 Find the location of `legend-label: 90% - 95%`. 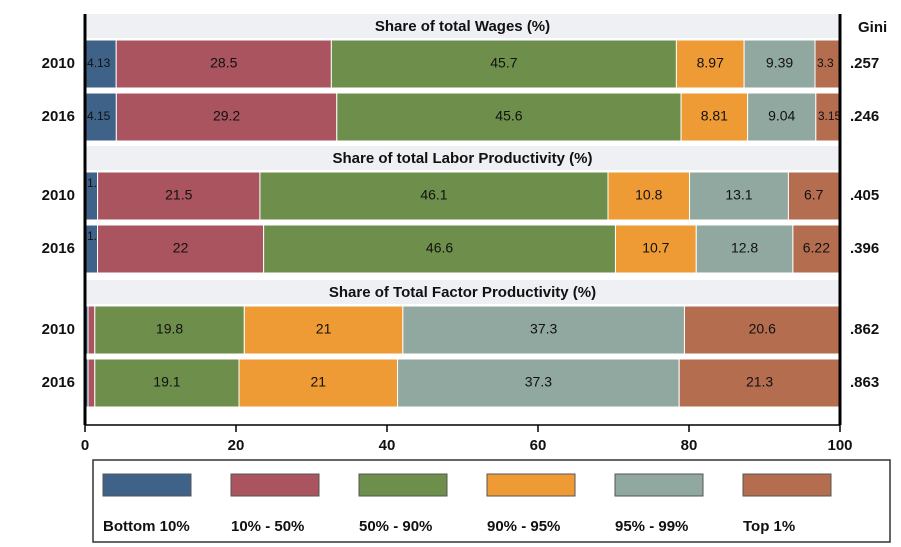

legend-label: 90% - 95% is located at coordinates (523, 526).